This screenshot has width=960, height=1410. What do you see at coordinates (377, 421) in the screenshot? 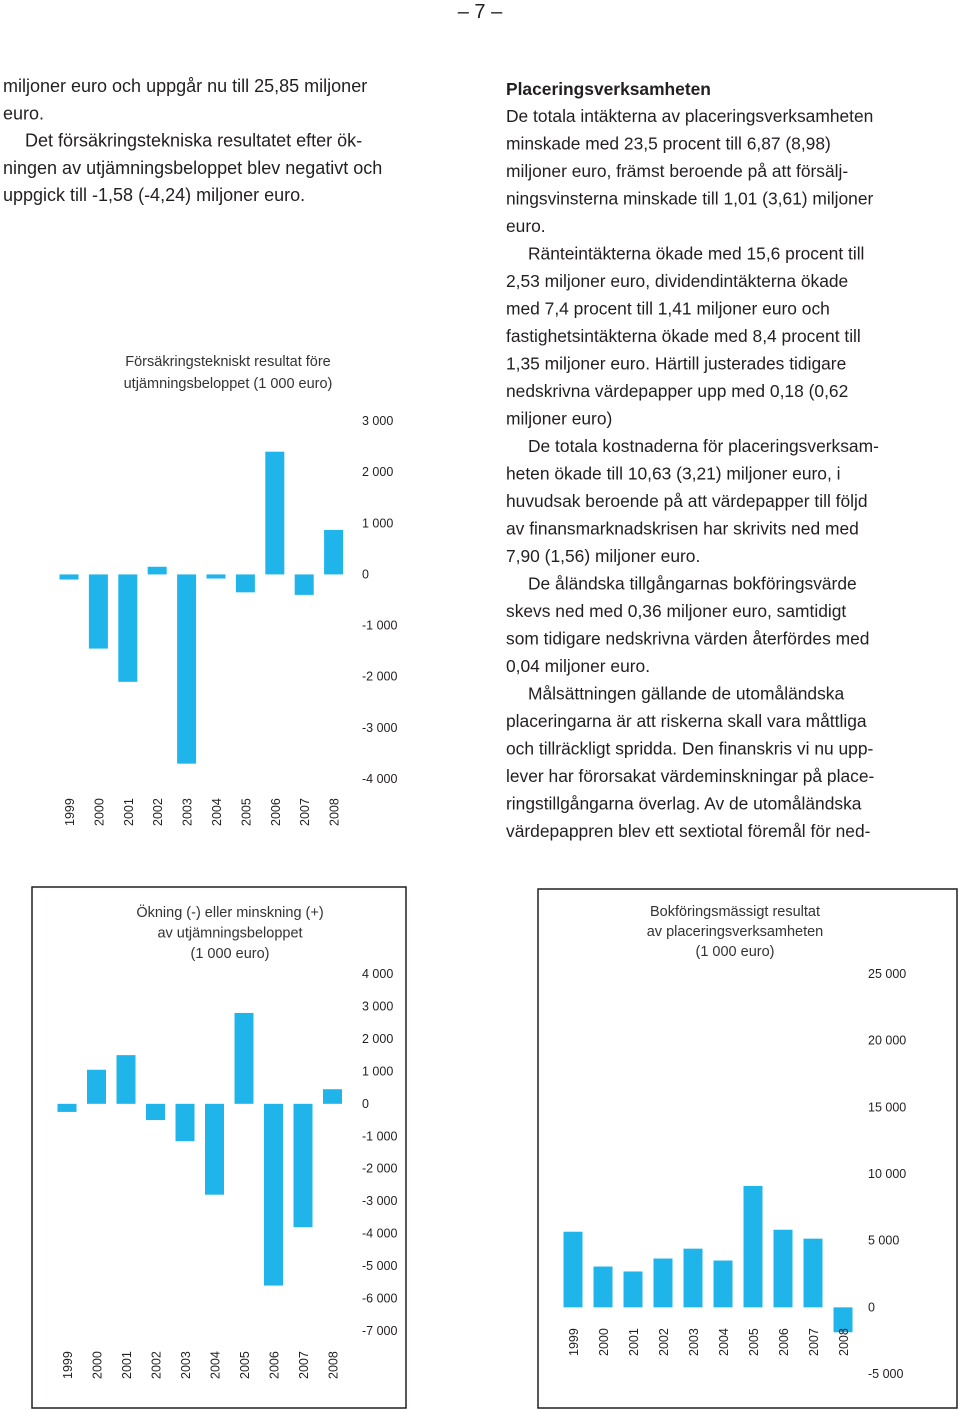
I see `y-tick-label: 3 000` at bounding box center [377, 421].